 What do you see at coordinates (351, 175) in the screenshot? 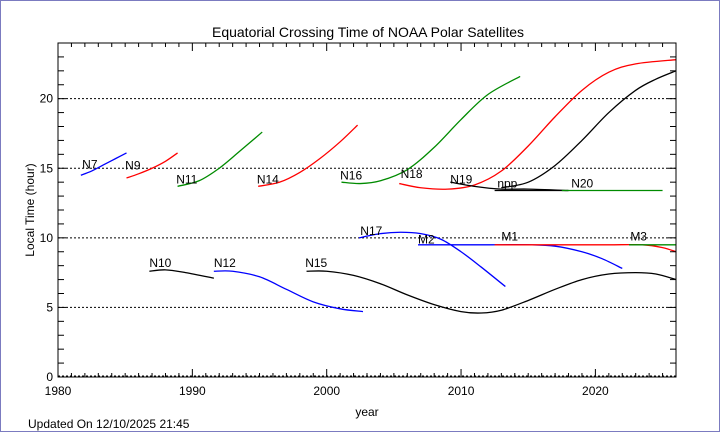
I see `series-label-n16: N16` at bounding box center [351, 175].